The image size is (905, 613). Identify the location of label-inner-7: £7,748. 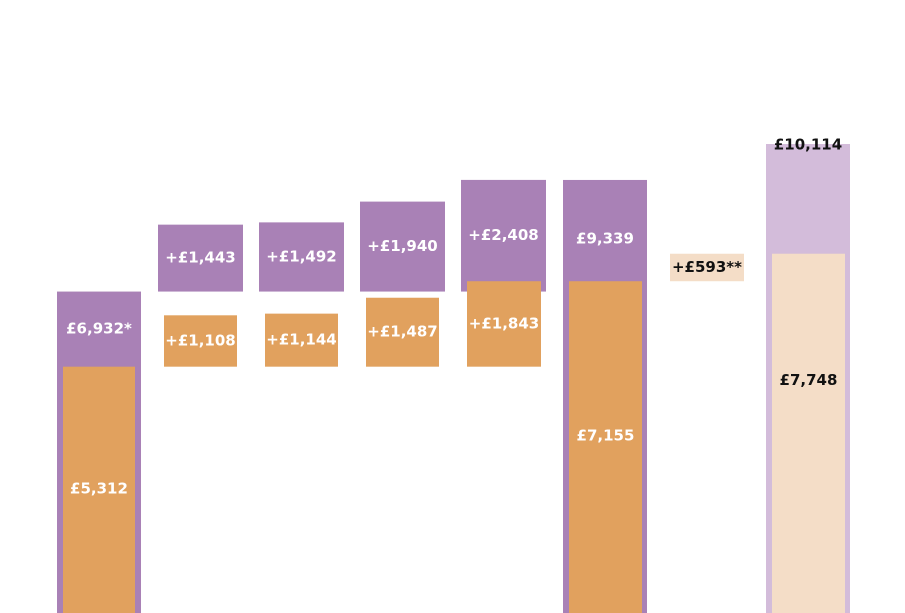
(809, 380).